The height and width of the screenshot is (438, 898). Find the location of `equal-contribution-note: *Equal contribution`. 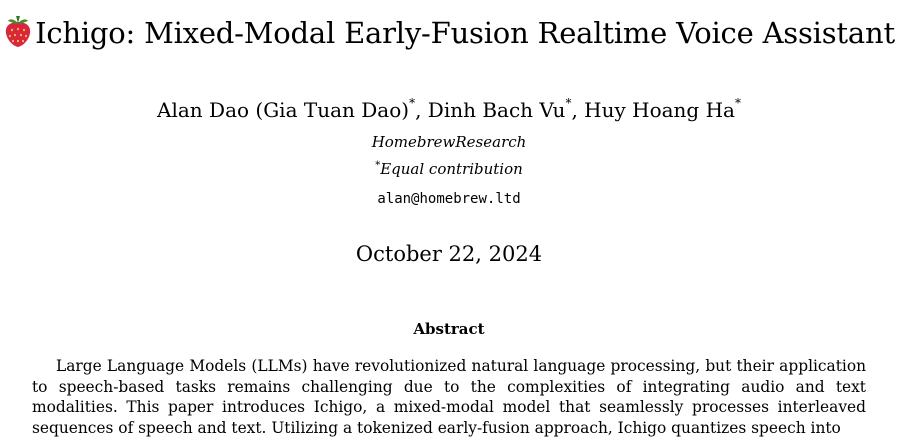

equal-contribution-note: *Equal contribution is located at coordinates (449, 169).